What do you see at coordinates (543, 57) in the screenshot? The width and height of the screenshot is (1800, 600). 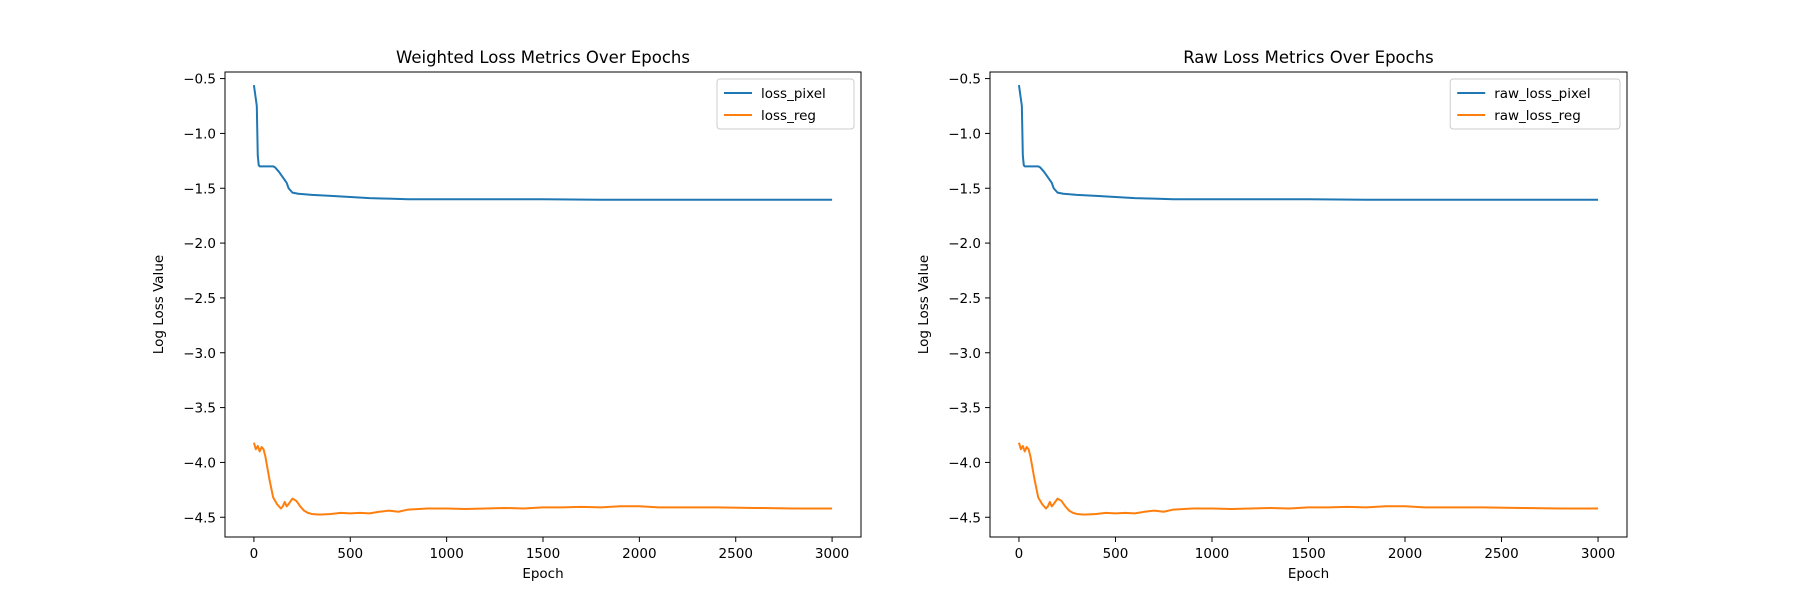 I see `chart-title: Weighted Loss Metrics Over Epochs` at bounding box center [543, 57].